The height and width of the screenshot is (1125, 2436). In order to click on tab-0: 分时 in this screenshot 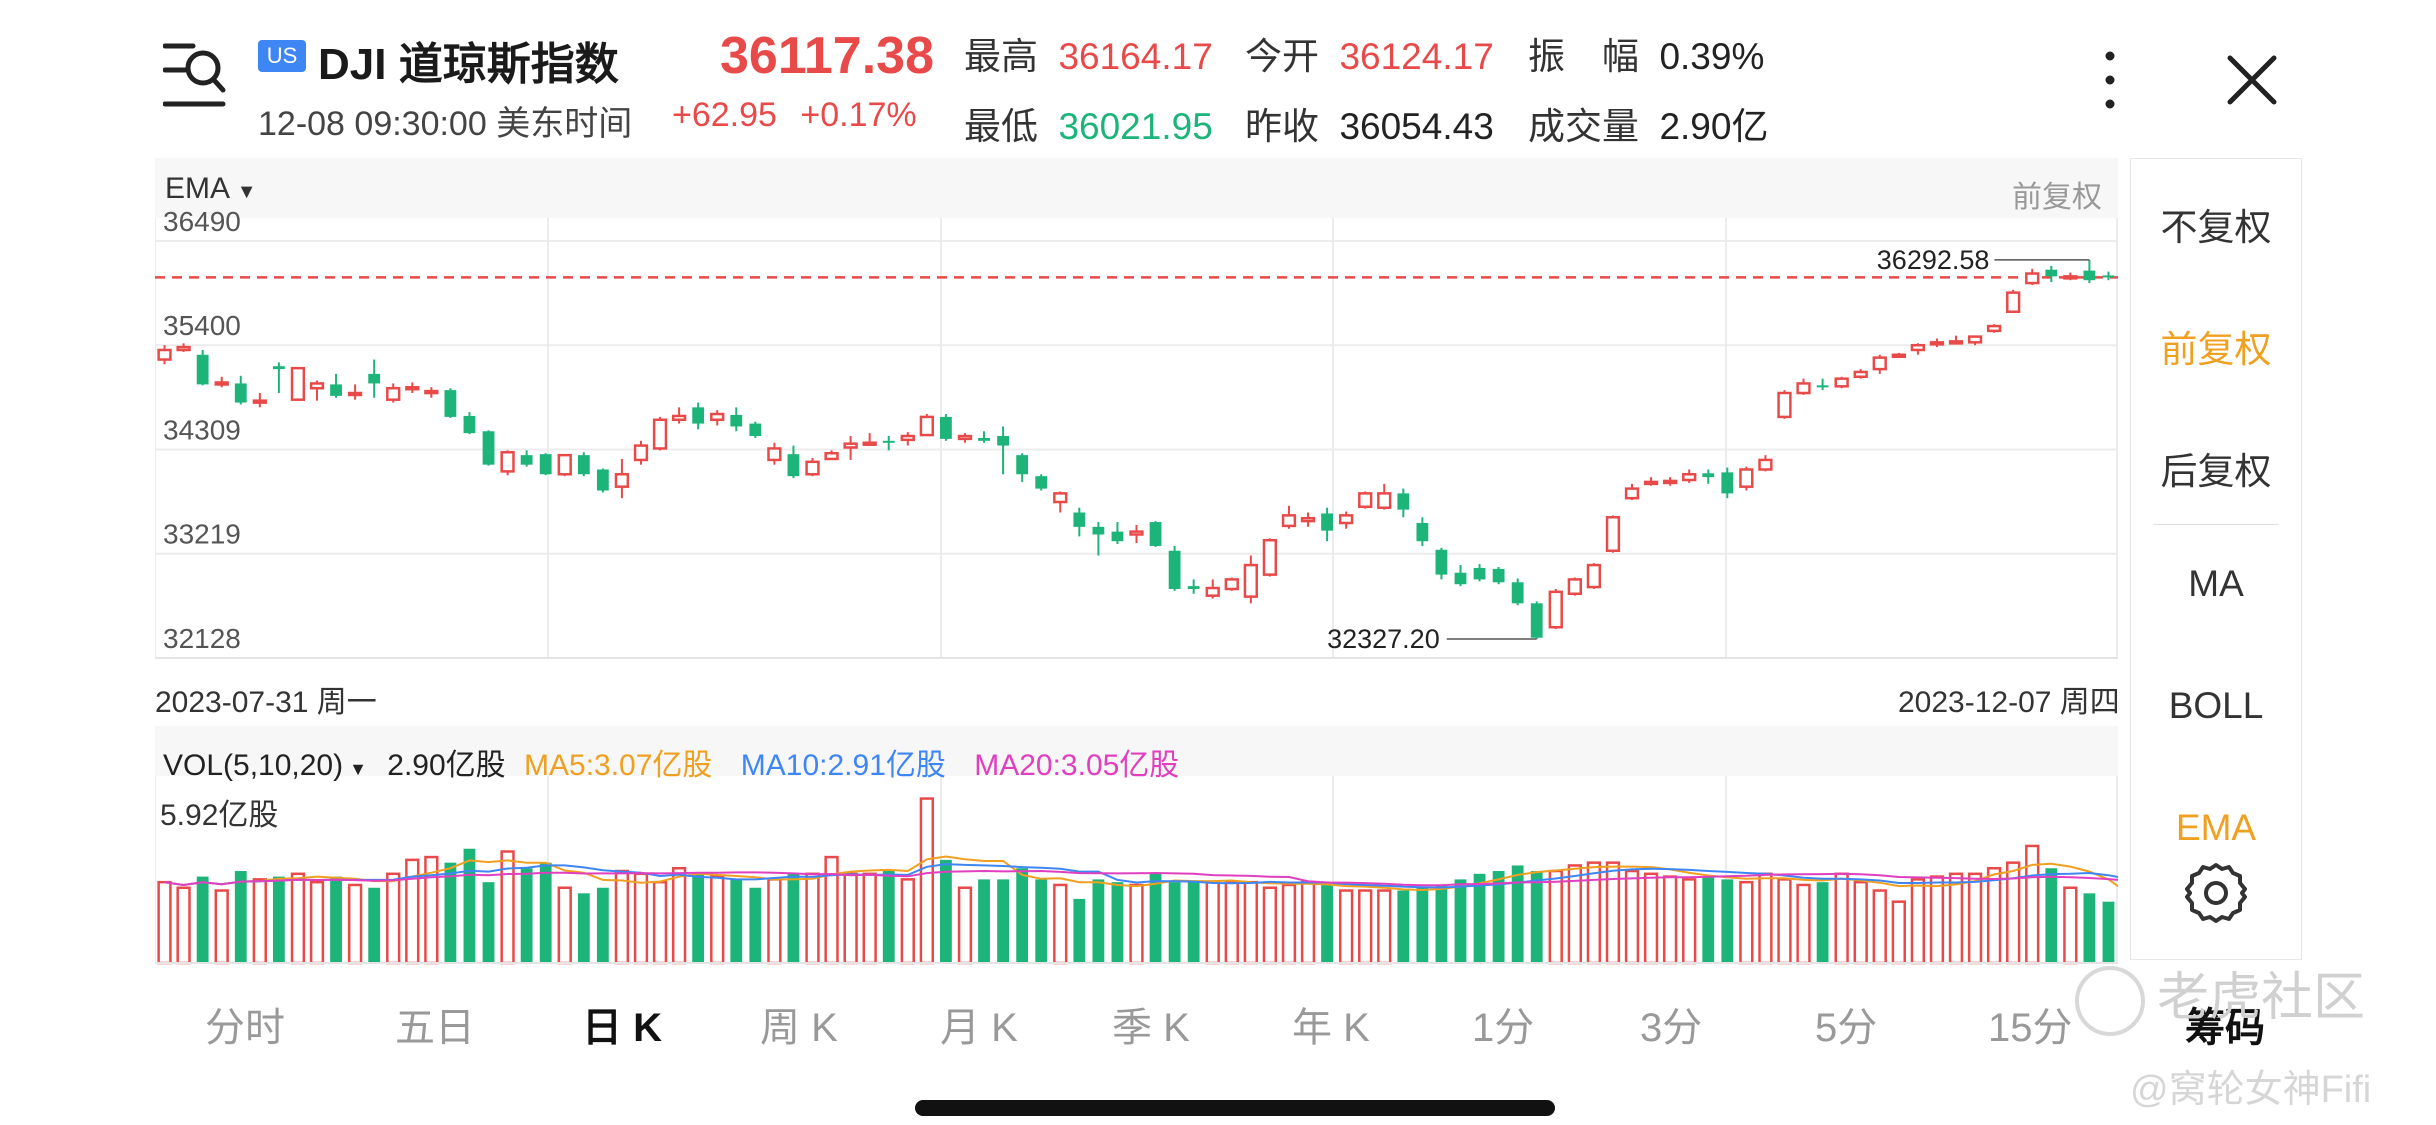, I will do `click(245, 1028)`.